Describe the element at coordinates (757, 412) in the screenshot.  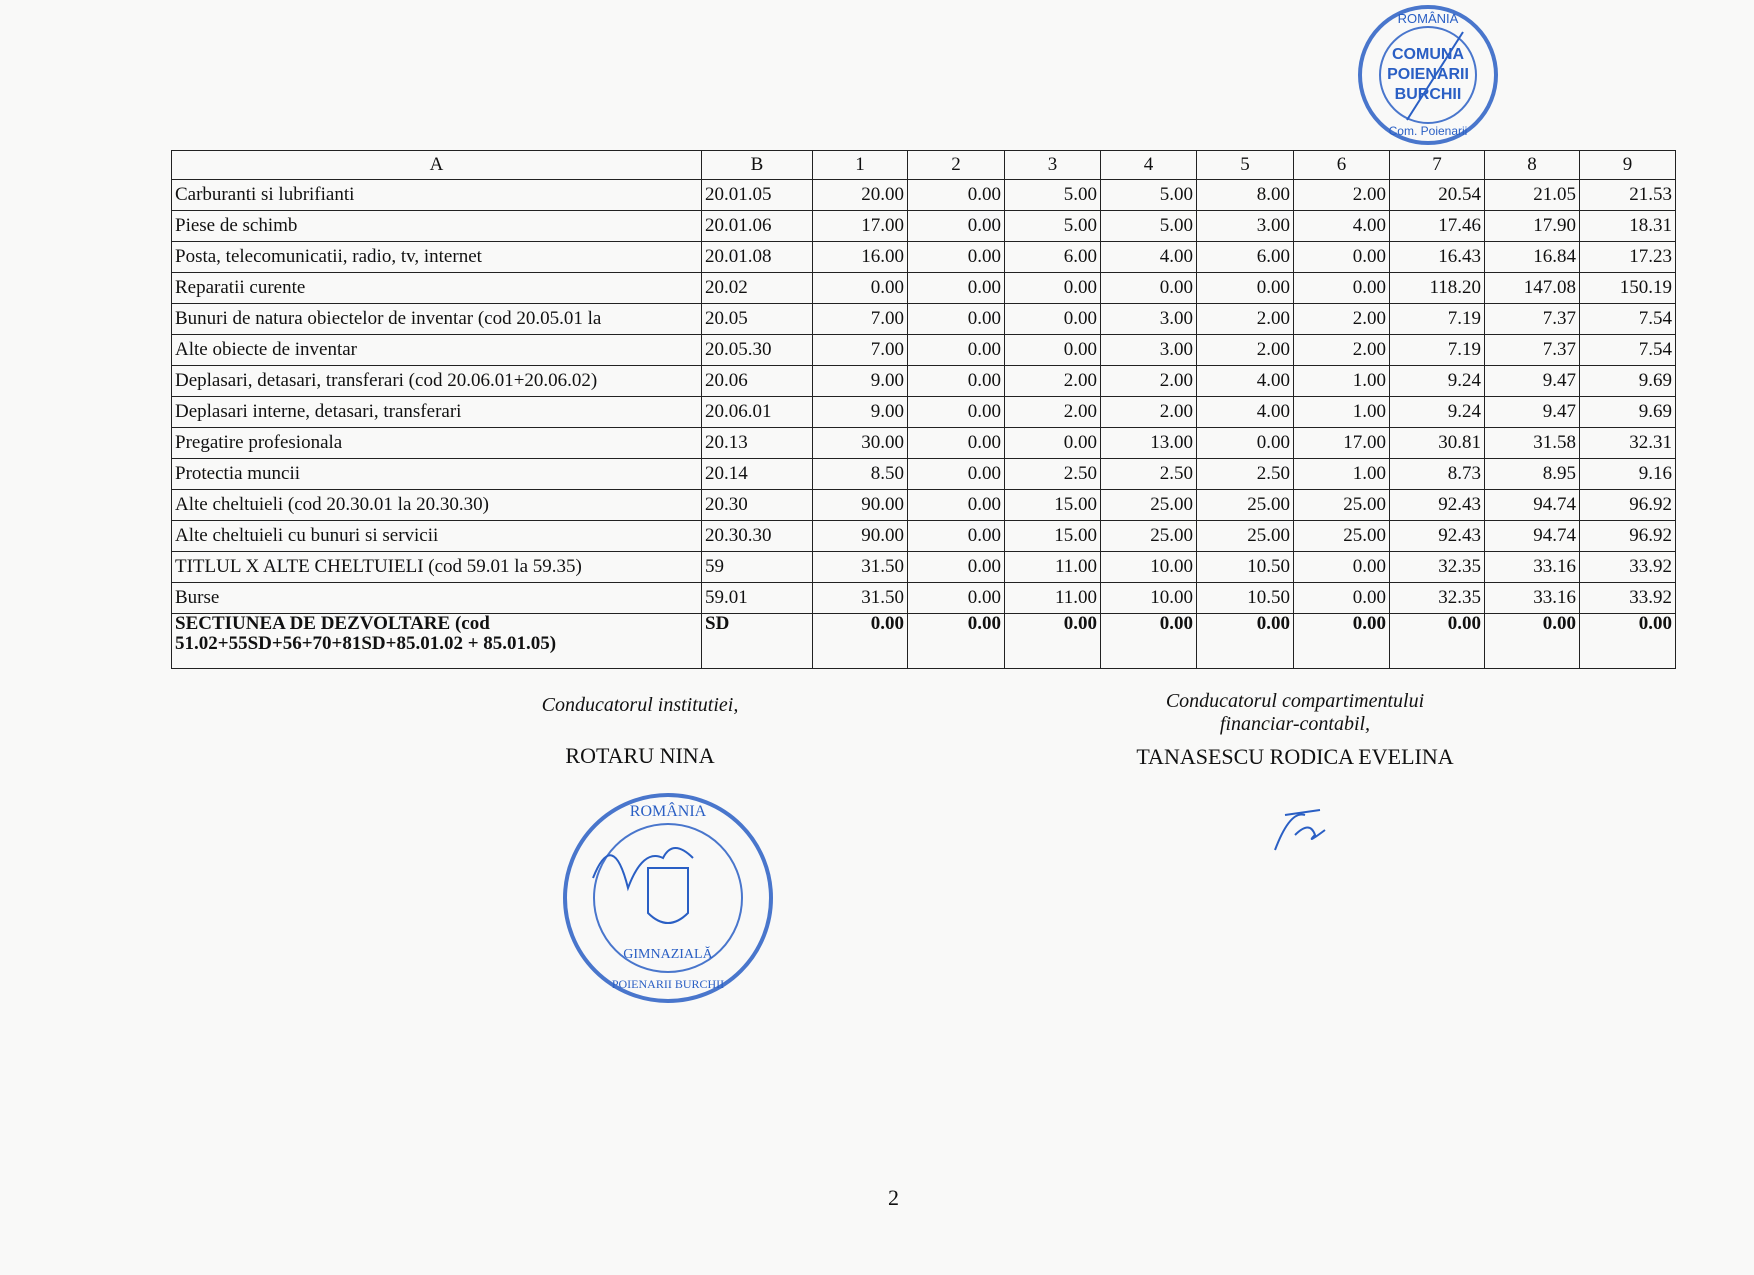
I see `row-code: 20.06.01` at that location.